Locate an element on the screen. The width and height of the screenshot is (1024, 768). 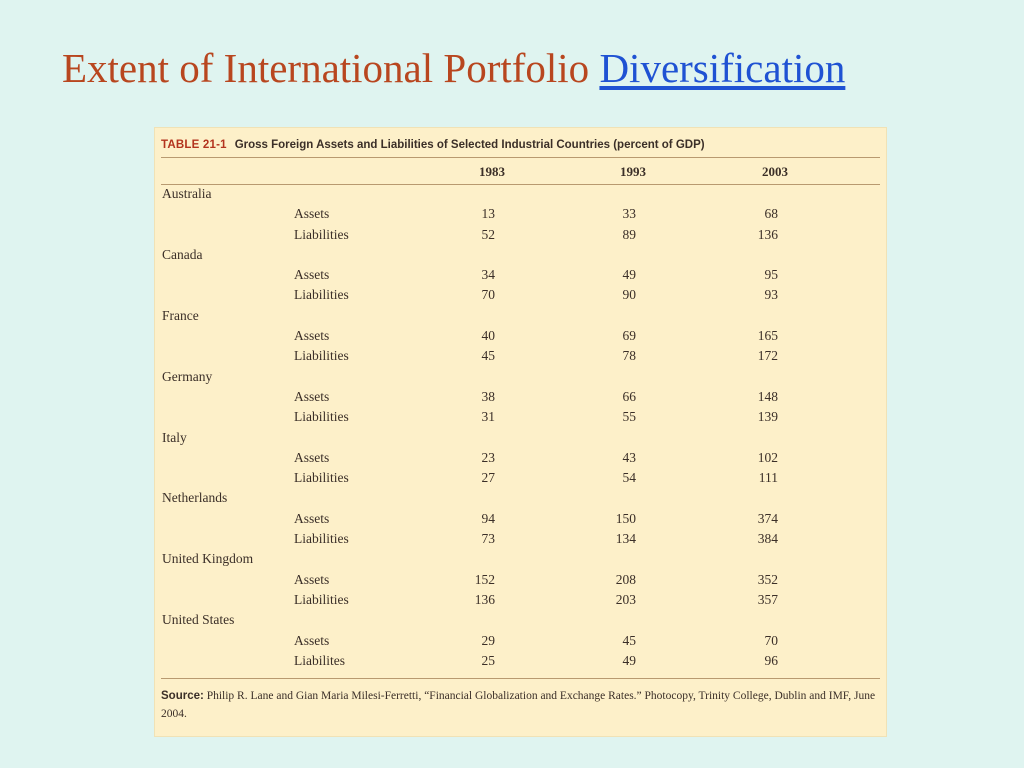
table-row: Liabilities 31 55 139 is located at coordinates (520, 417).